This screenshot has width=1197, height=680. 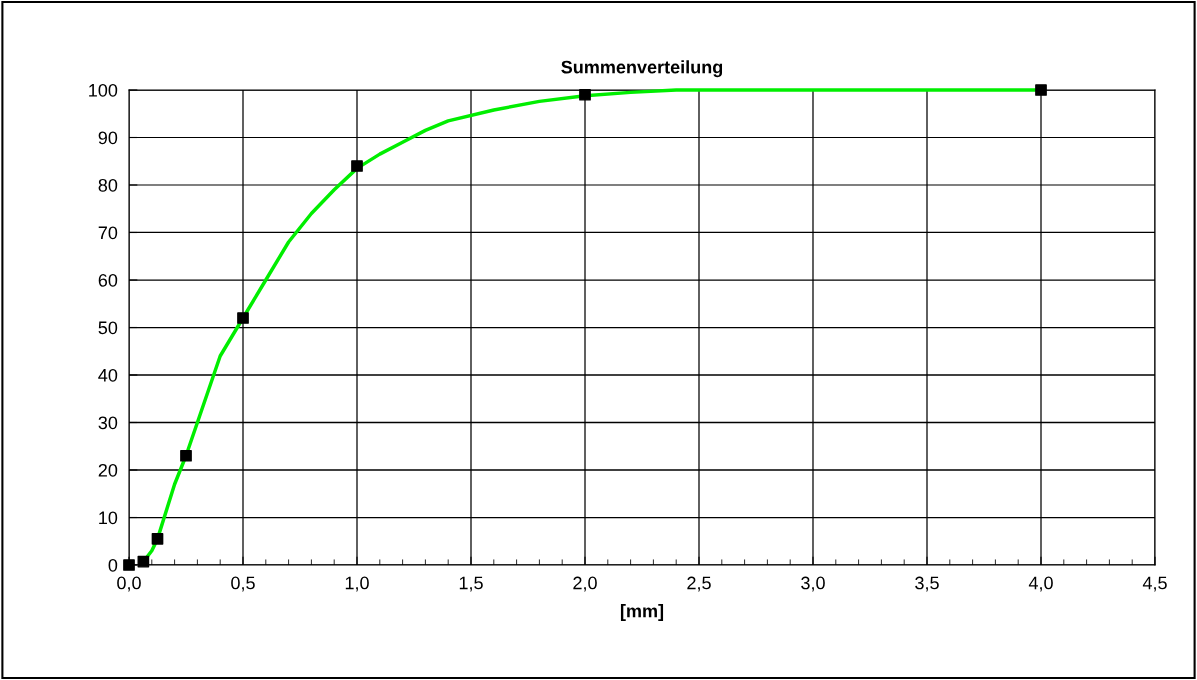 What do you see at coordinates (108, 328) in the screenshot?
I see `y-tick-label: 50` at bounding box center [108, 328].